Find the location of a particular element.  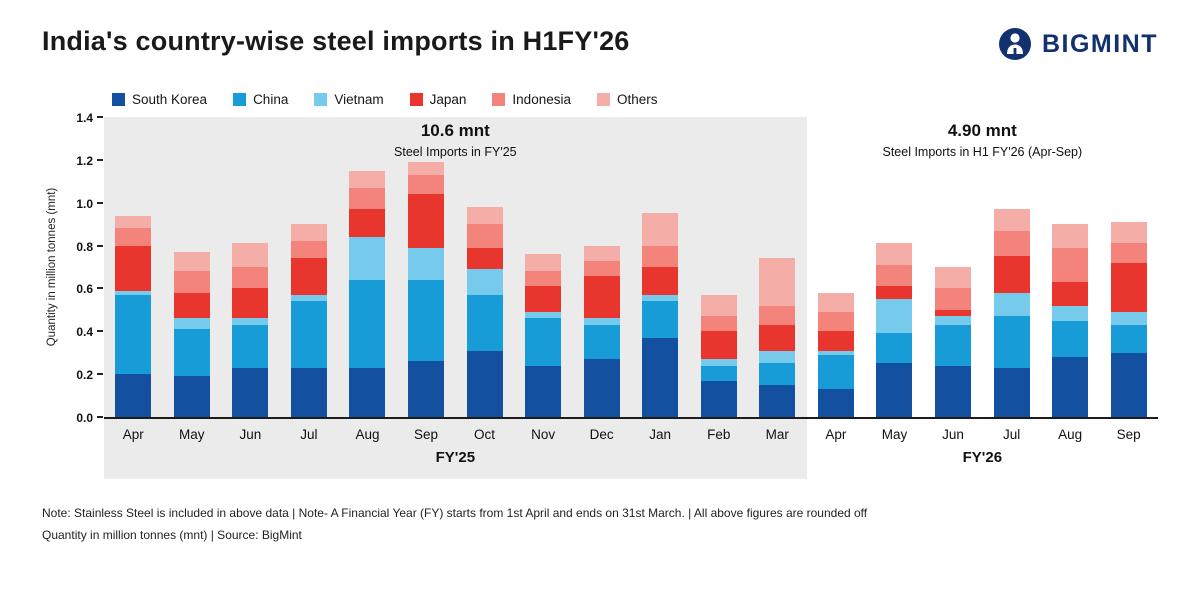

legend-label: Others is located at coordinates (637, 99).